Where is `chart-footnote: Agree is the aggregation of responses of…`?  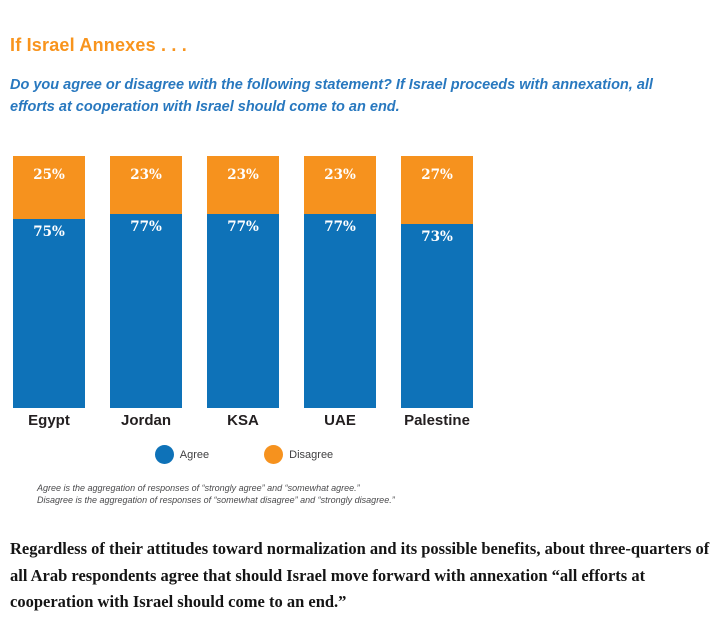 chart-footnote: Agree is the aggregation of responses of… is located at coordinates (216, 494).